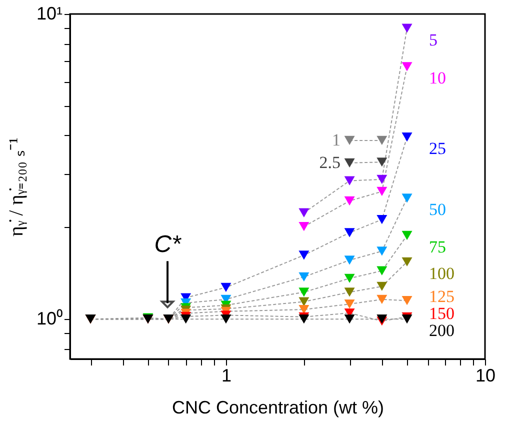  I want to click on series-label: 10, so click(437, 78).